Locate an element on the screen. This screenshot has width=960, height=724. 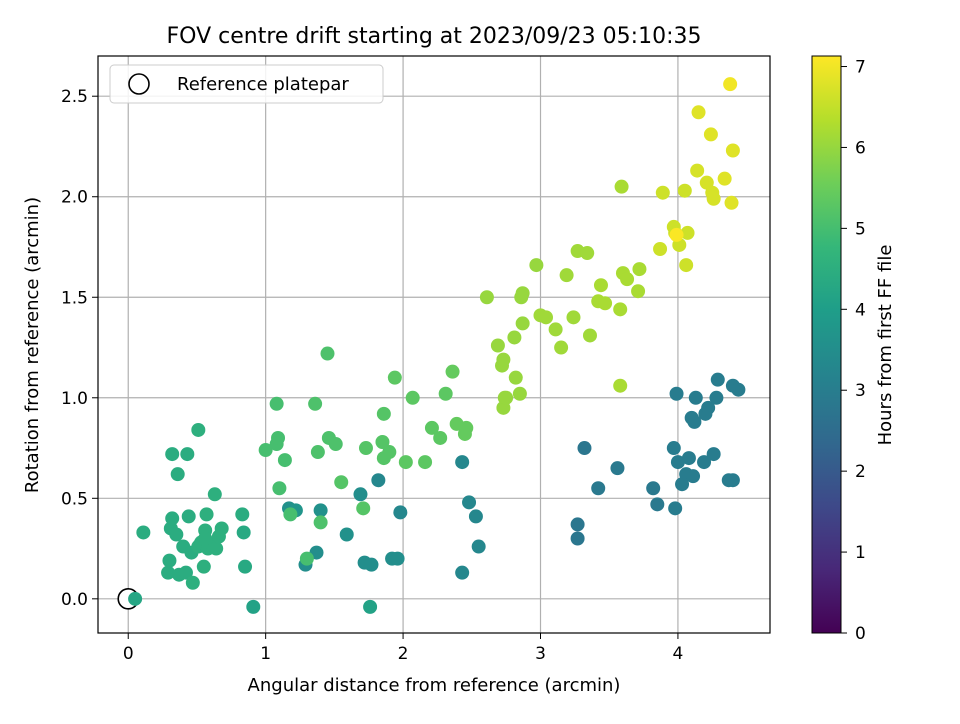
legend-entry-reference: Reference platepar is located at coordinates (263, 84).